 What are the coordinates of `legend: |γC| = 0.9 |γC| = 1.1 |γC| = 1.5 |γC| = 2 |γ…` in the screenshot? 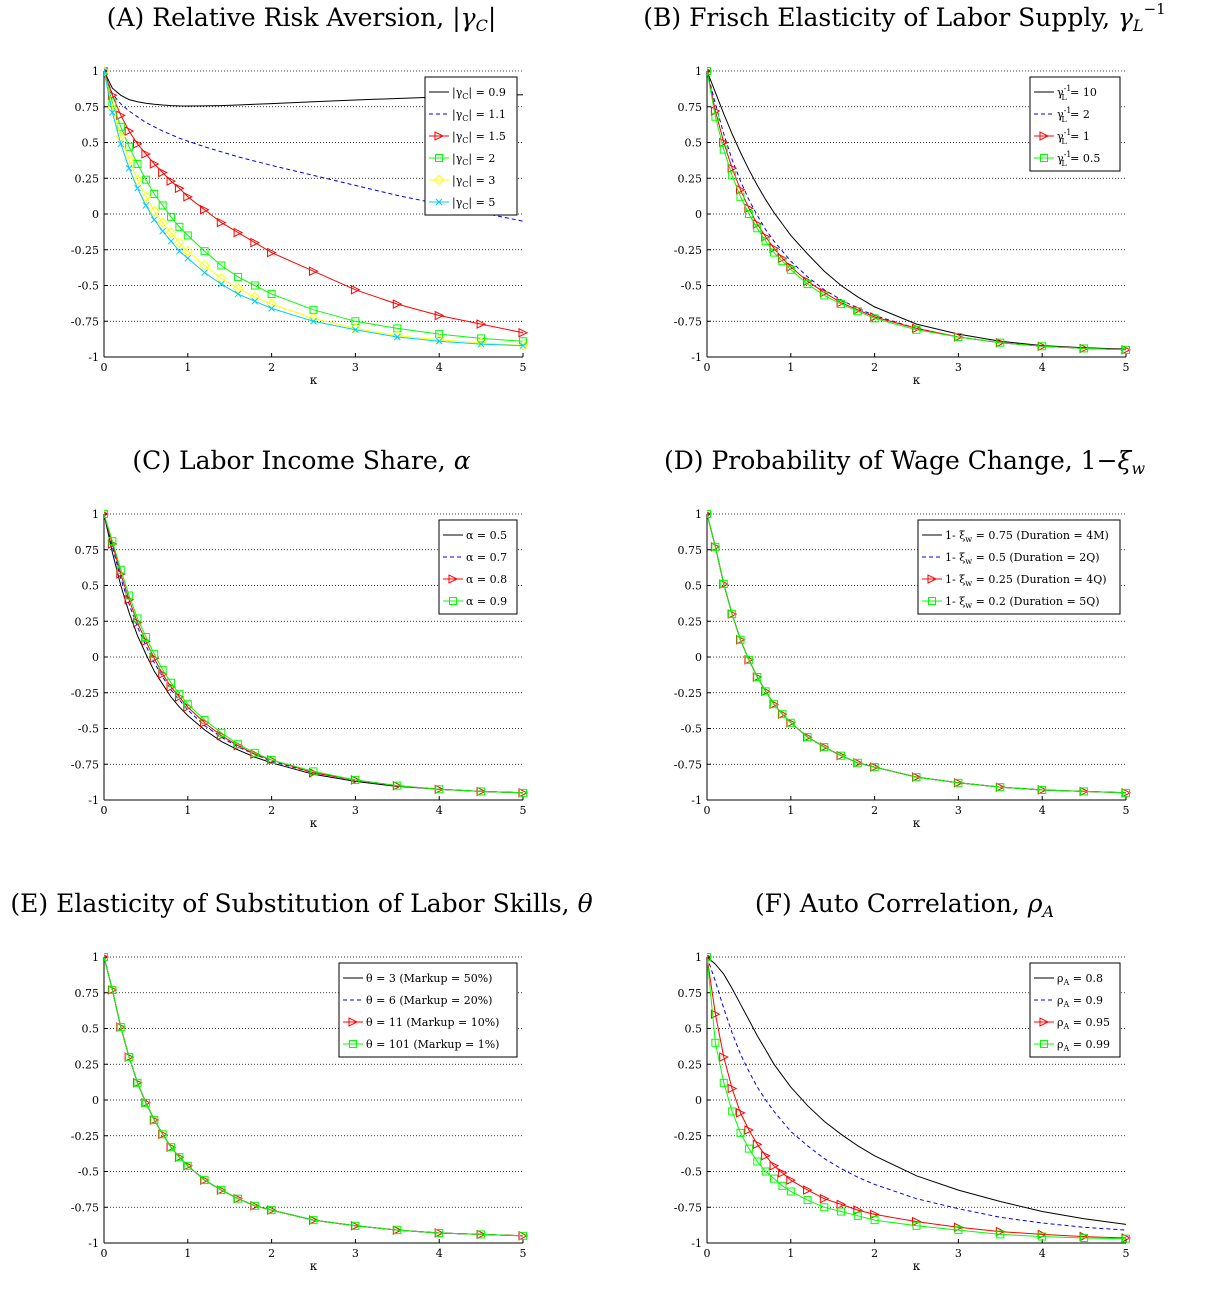 It's located at (471, 146).